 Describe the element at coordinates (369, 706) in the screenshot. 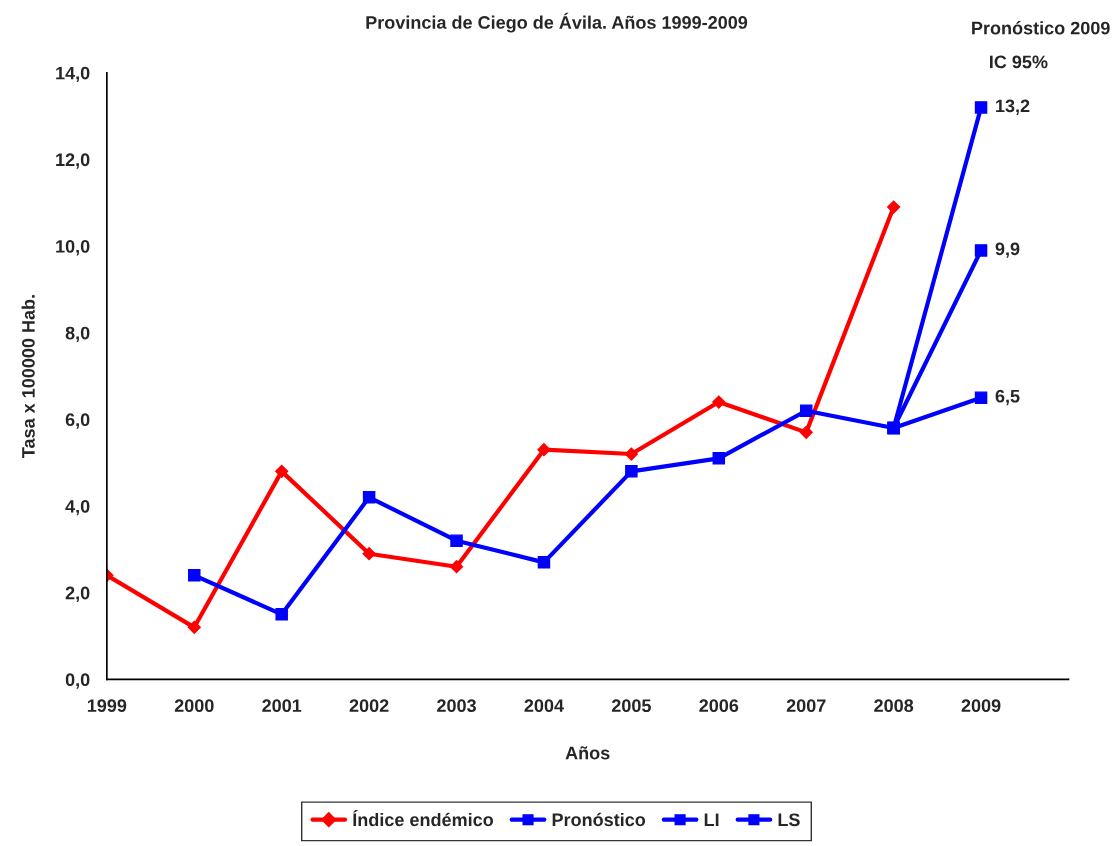

I see `x-tick-label: 2002` at that location.